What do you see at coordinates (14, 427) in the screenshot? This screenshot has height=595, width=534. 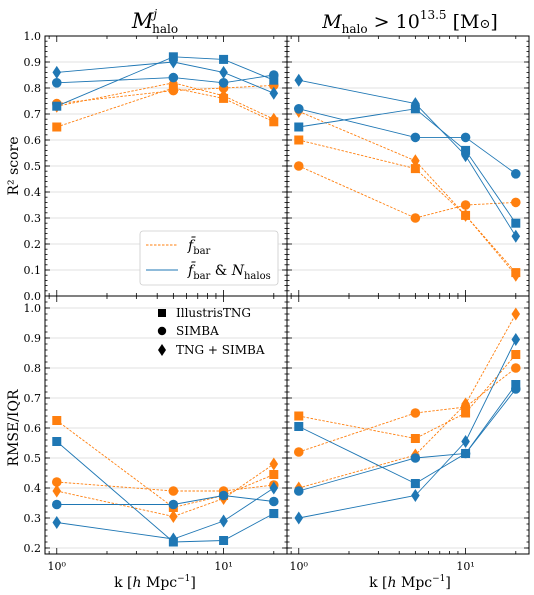 I see `ylabel-bottom: RMSE/IQR` at bounding box center [14, 427].